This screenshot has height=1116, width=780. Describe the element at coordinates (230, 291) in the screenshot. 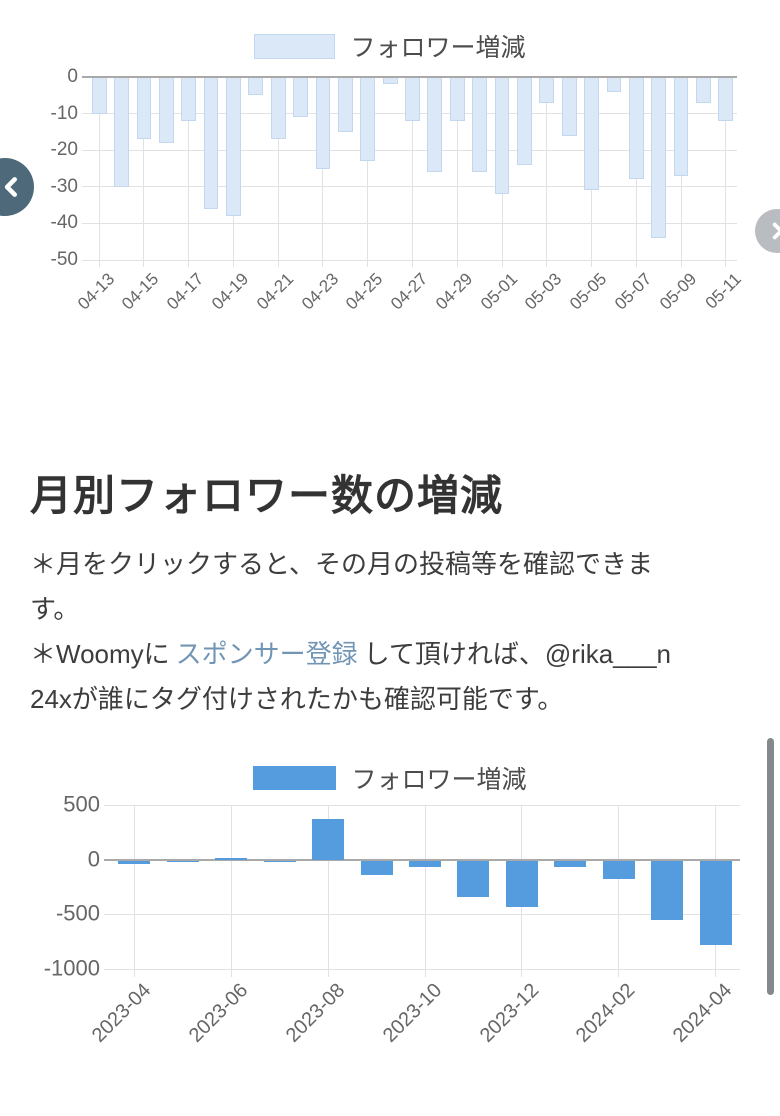

I see `x-tick-label: 04-19` at that location.